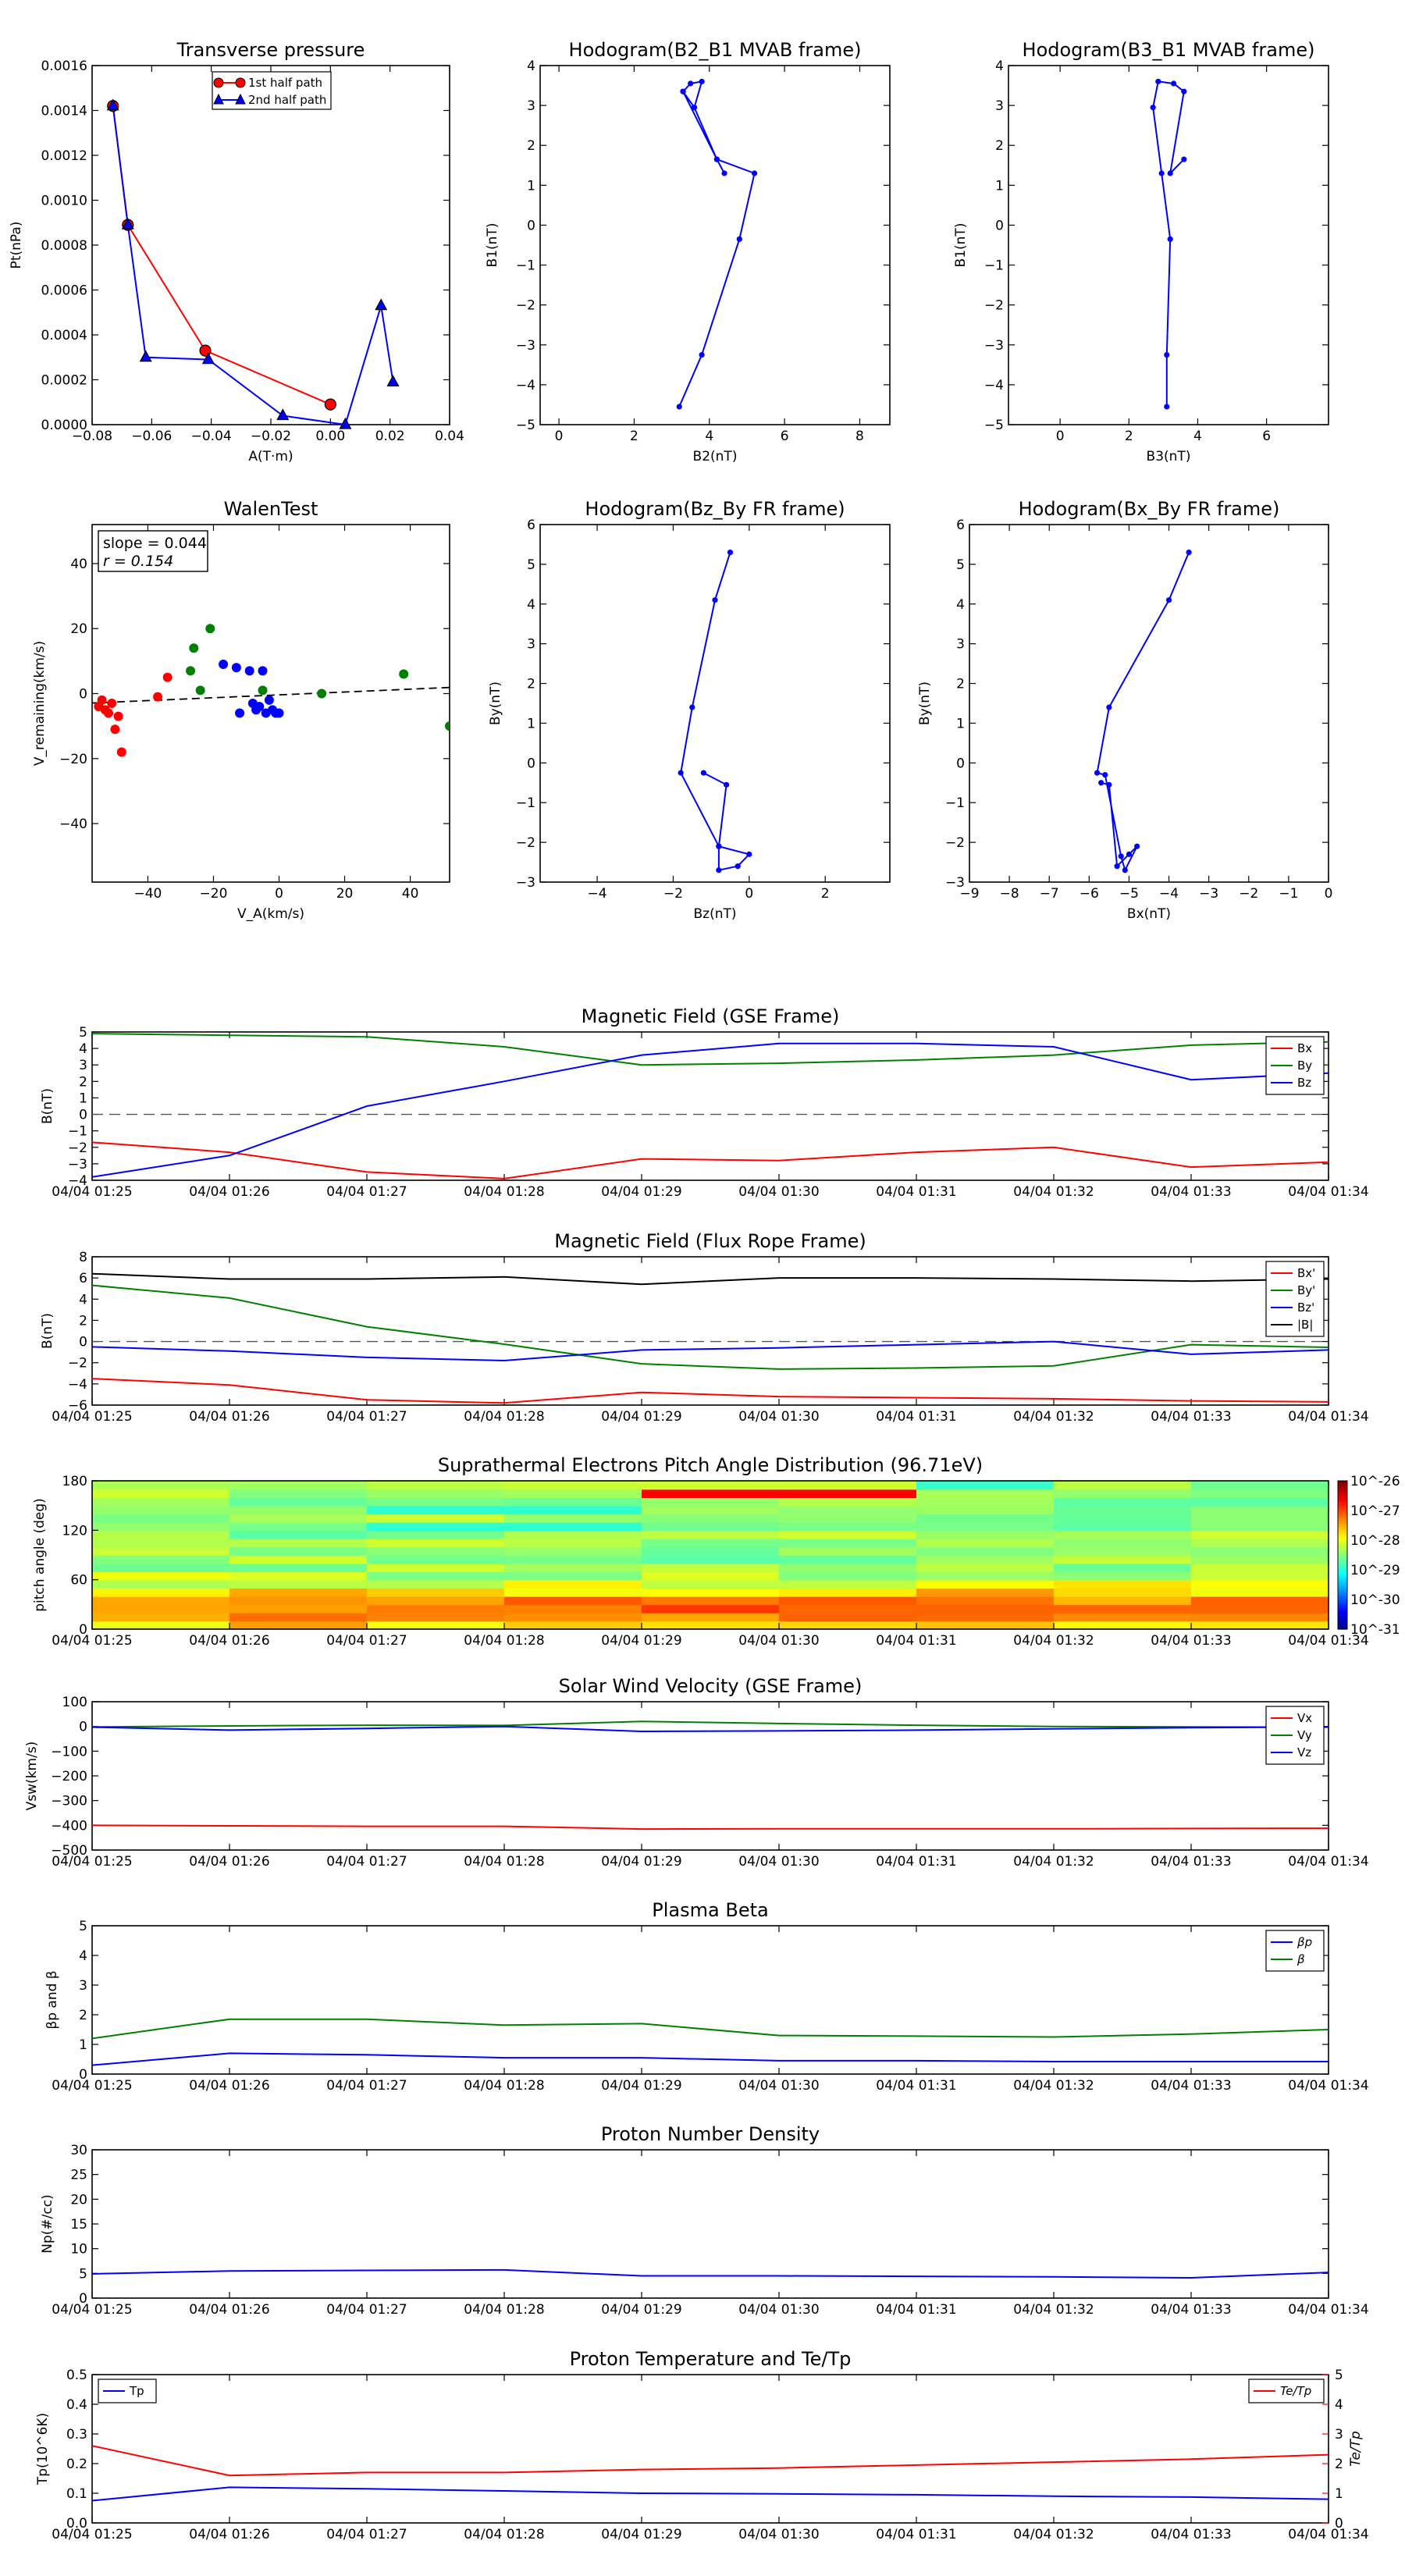 The width and height of the screenshot is (1405, 2576). I want to click on x-tick-label: −6, so click(1089, 894).